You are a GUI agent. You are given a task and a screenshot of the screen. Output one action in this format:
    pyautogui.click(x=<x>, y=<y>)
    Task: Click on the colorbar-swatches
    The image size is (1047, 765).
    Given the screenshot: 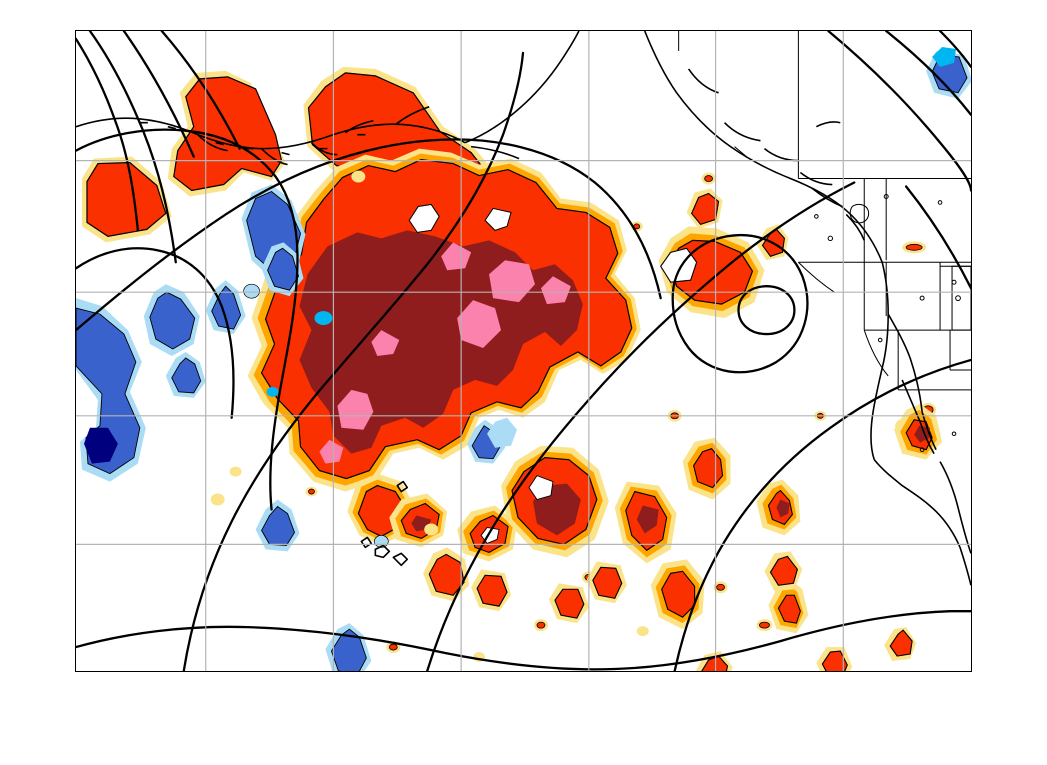 What is the action you would take?
    pyautogui.click(x=523, y=721)
    